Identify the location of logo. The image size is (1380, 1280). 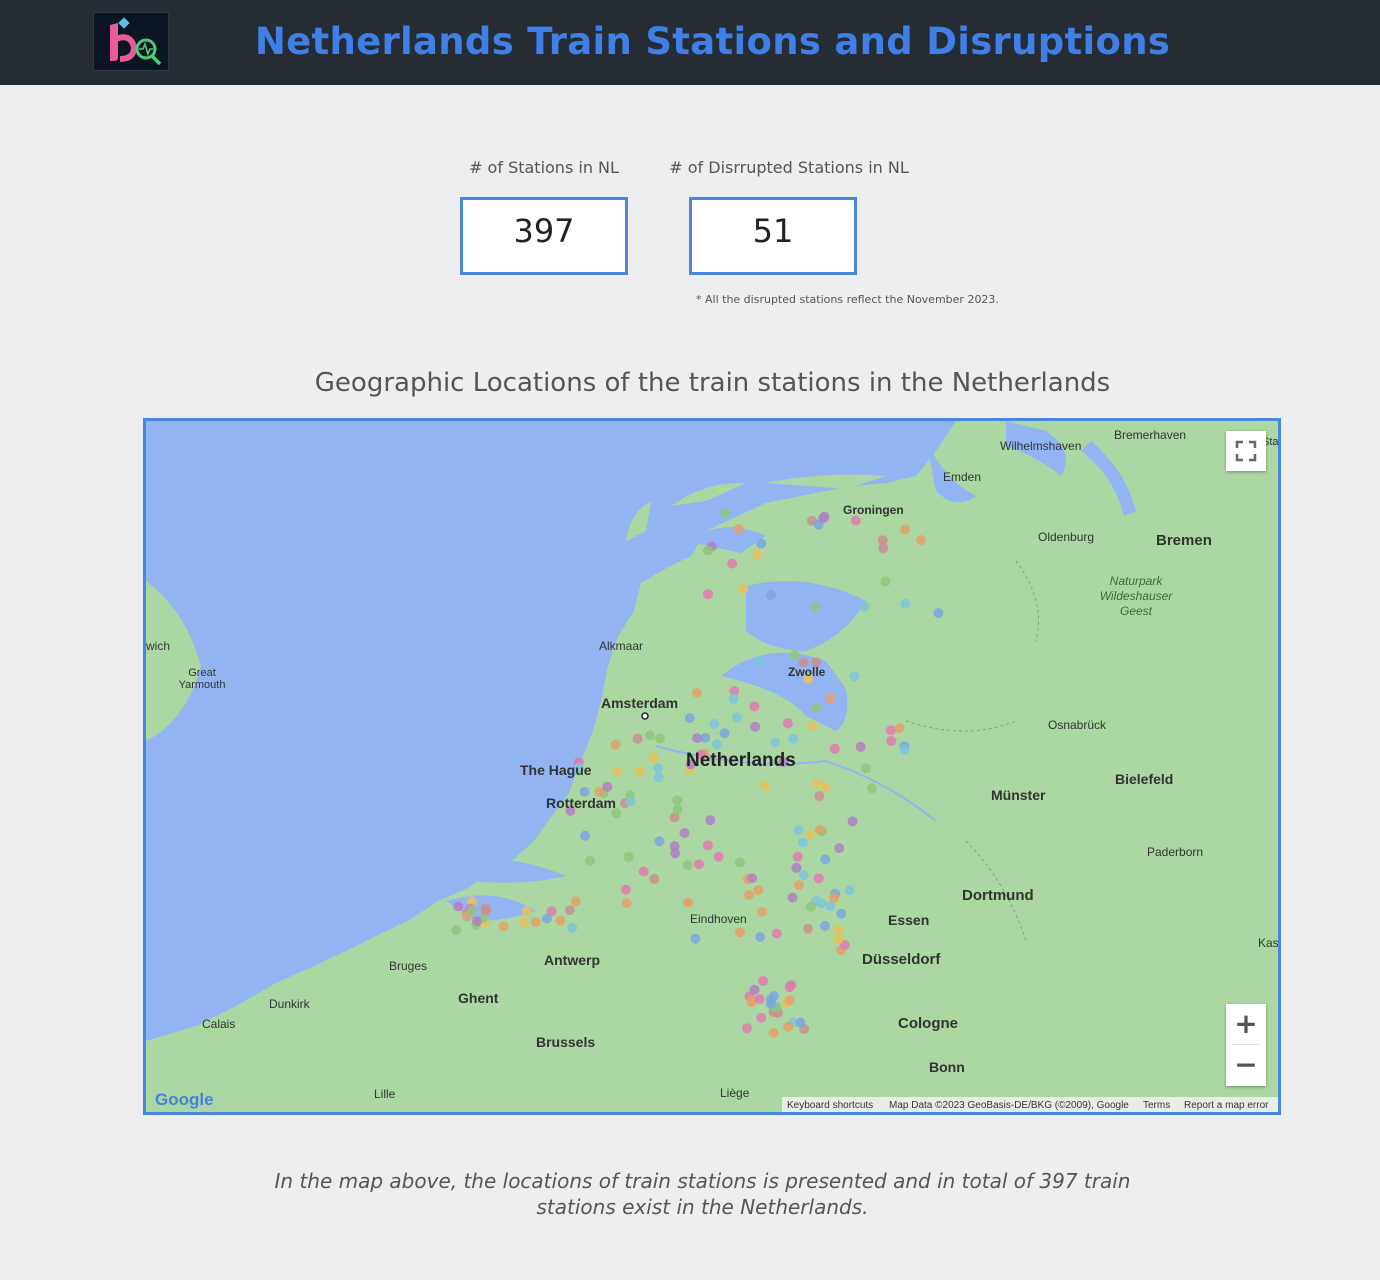
(131, 41).